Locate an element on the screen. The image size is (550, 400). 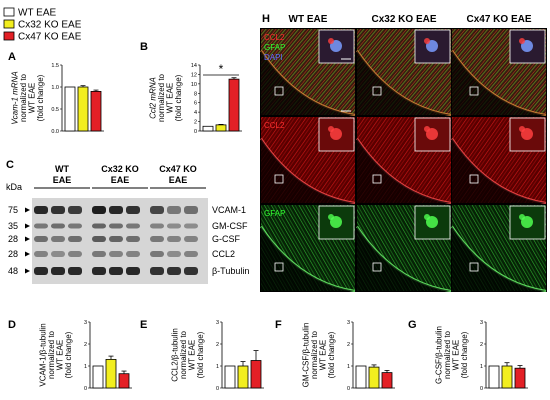
micro-tile-r0-c1 is located at coordinates (404, 73).